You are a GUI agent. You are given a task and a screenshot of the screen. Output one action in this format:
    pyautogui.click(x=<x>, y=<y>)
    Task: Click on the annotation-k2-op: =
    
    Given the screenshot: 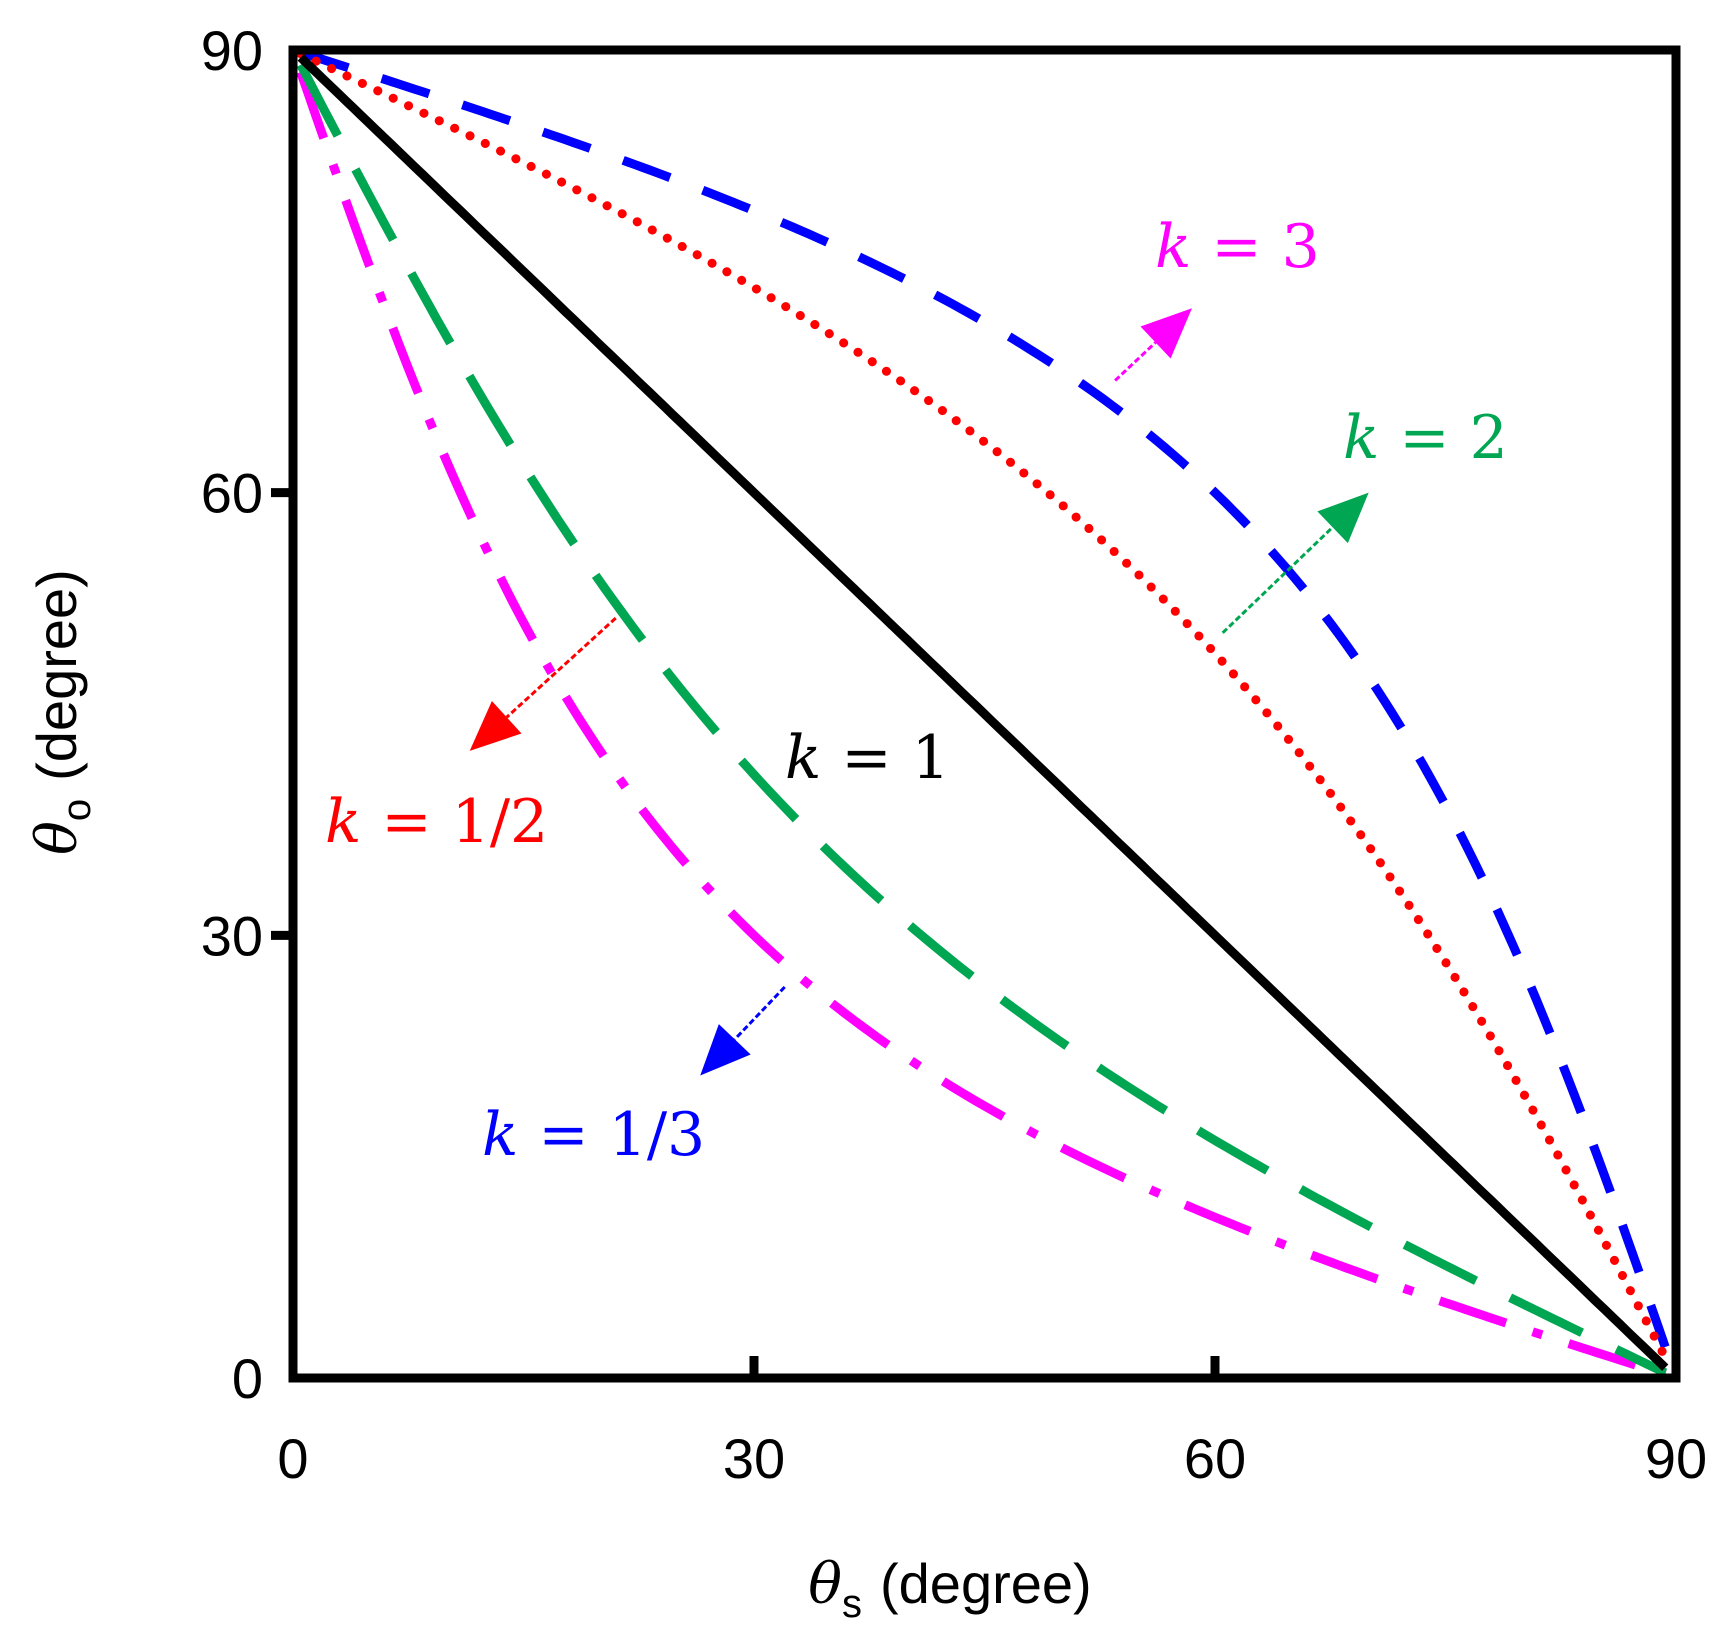 What is the action you would take?
    pyautogui.click(x=1424, y=438)
    